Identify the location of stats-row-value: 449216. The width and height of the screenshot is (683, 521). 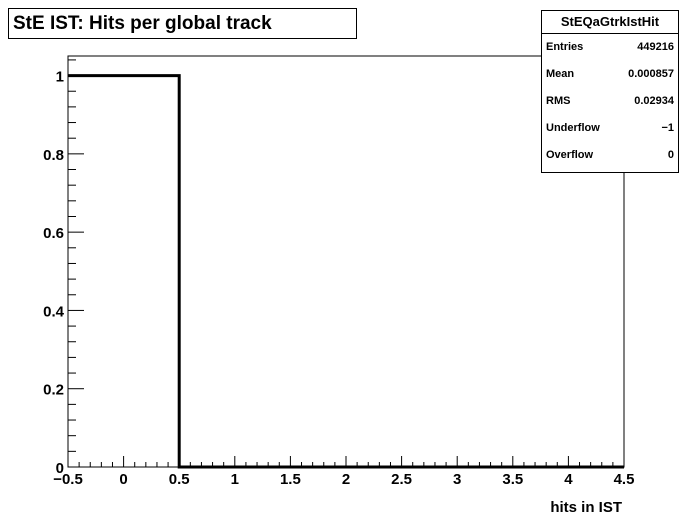
(655, 47).